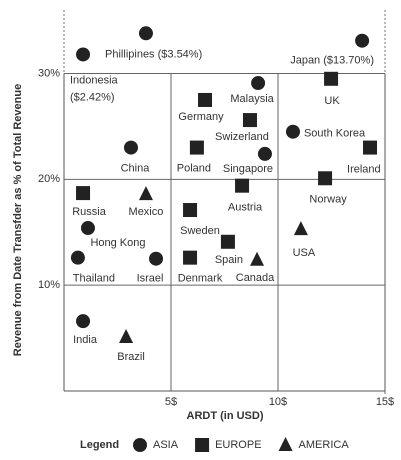  I want to click on point-label: Denmark, so click(200, 279).